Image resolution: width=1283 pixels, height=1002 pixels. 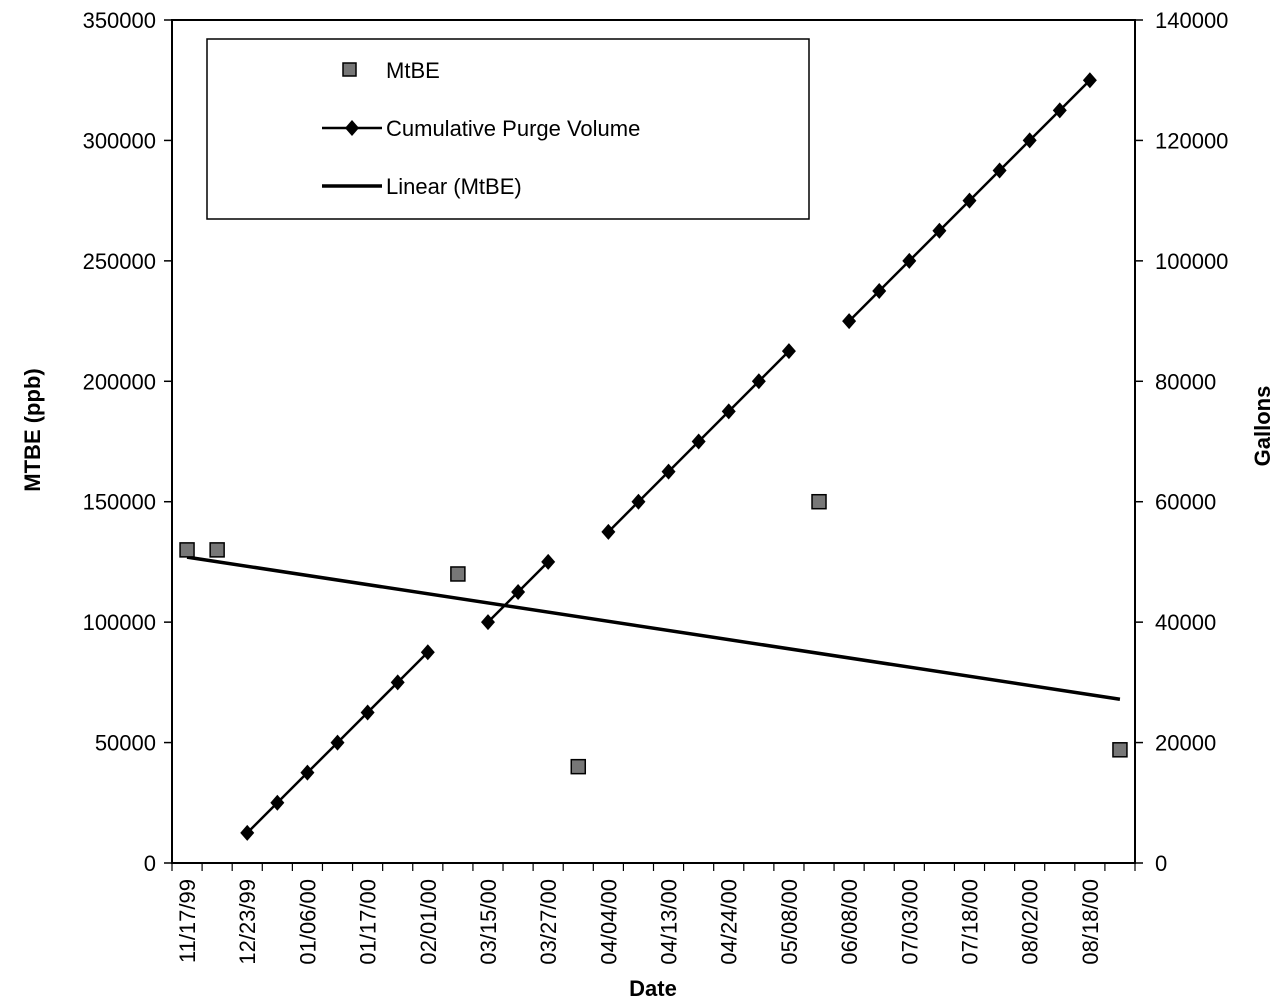 What do you see at coordinates (454, 186) in the screenshot?
I see `legend-linear-label: Linear (MtBE)` at bounding box center [454, 186].